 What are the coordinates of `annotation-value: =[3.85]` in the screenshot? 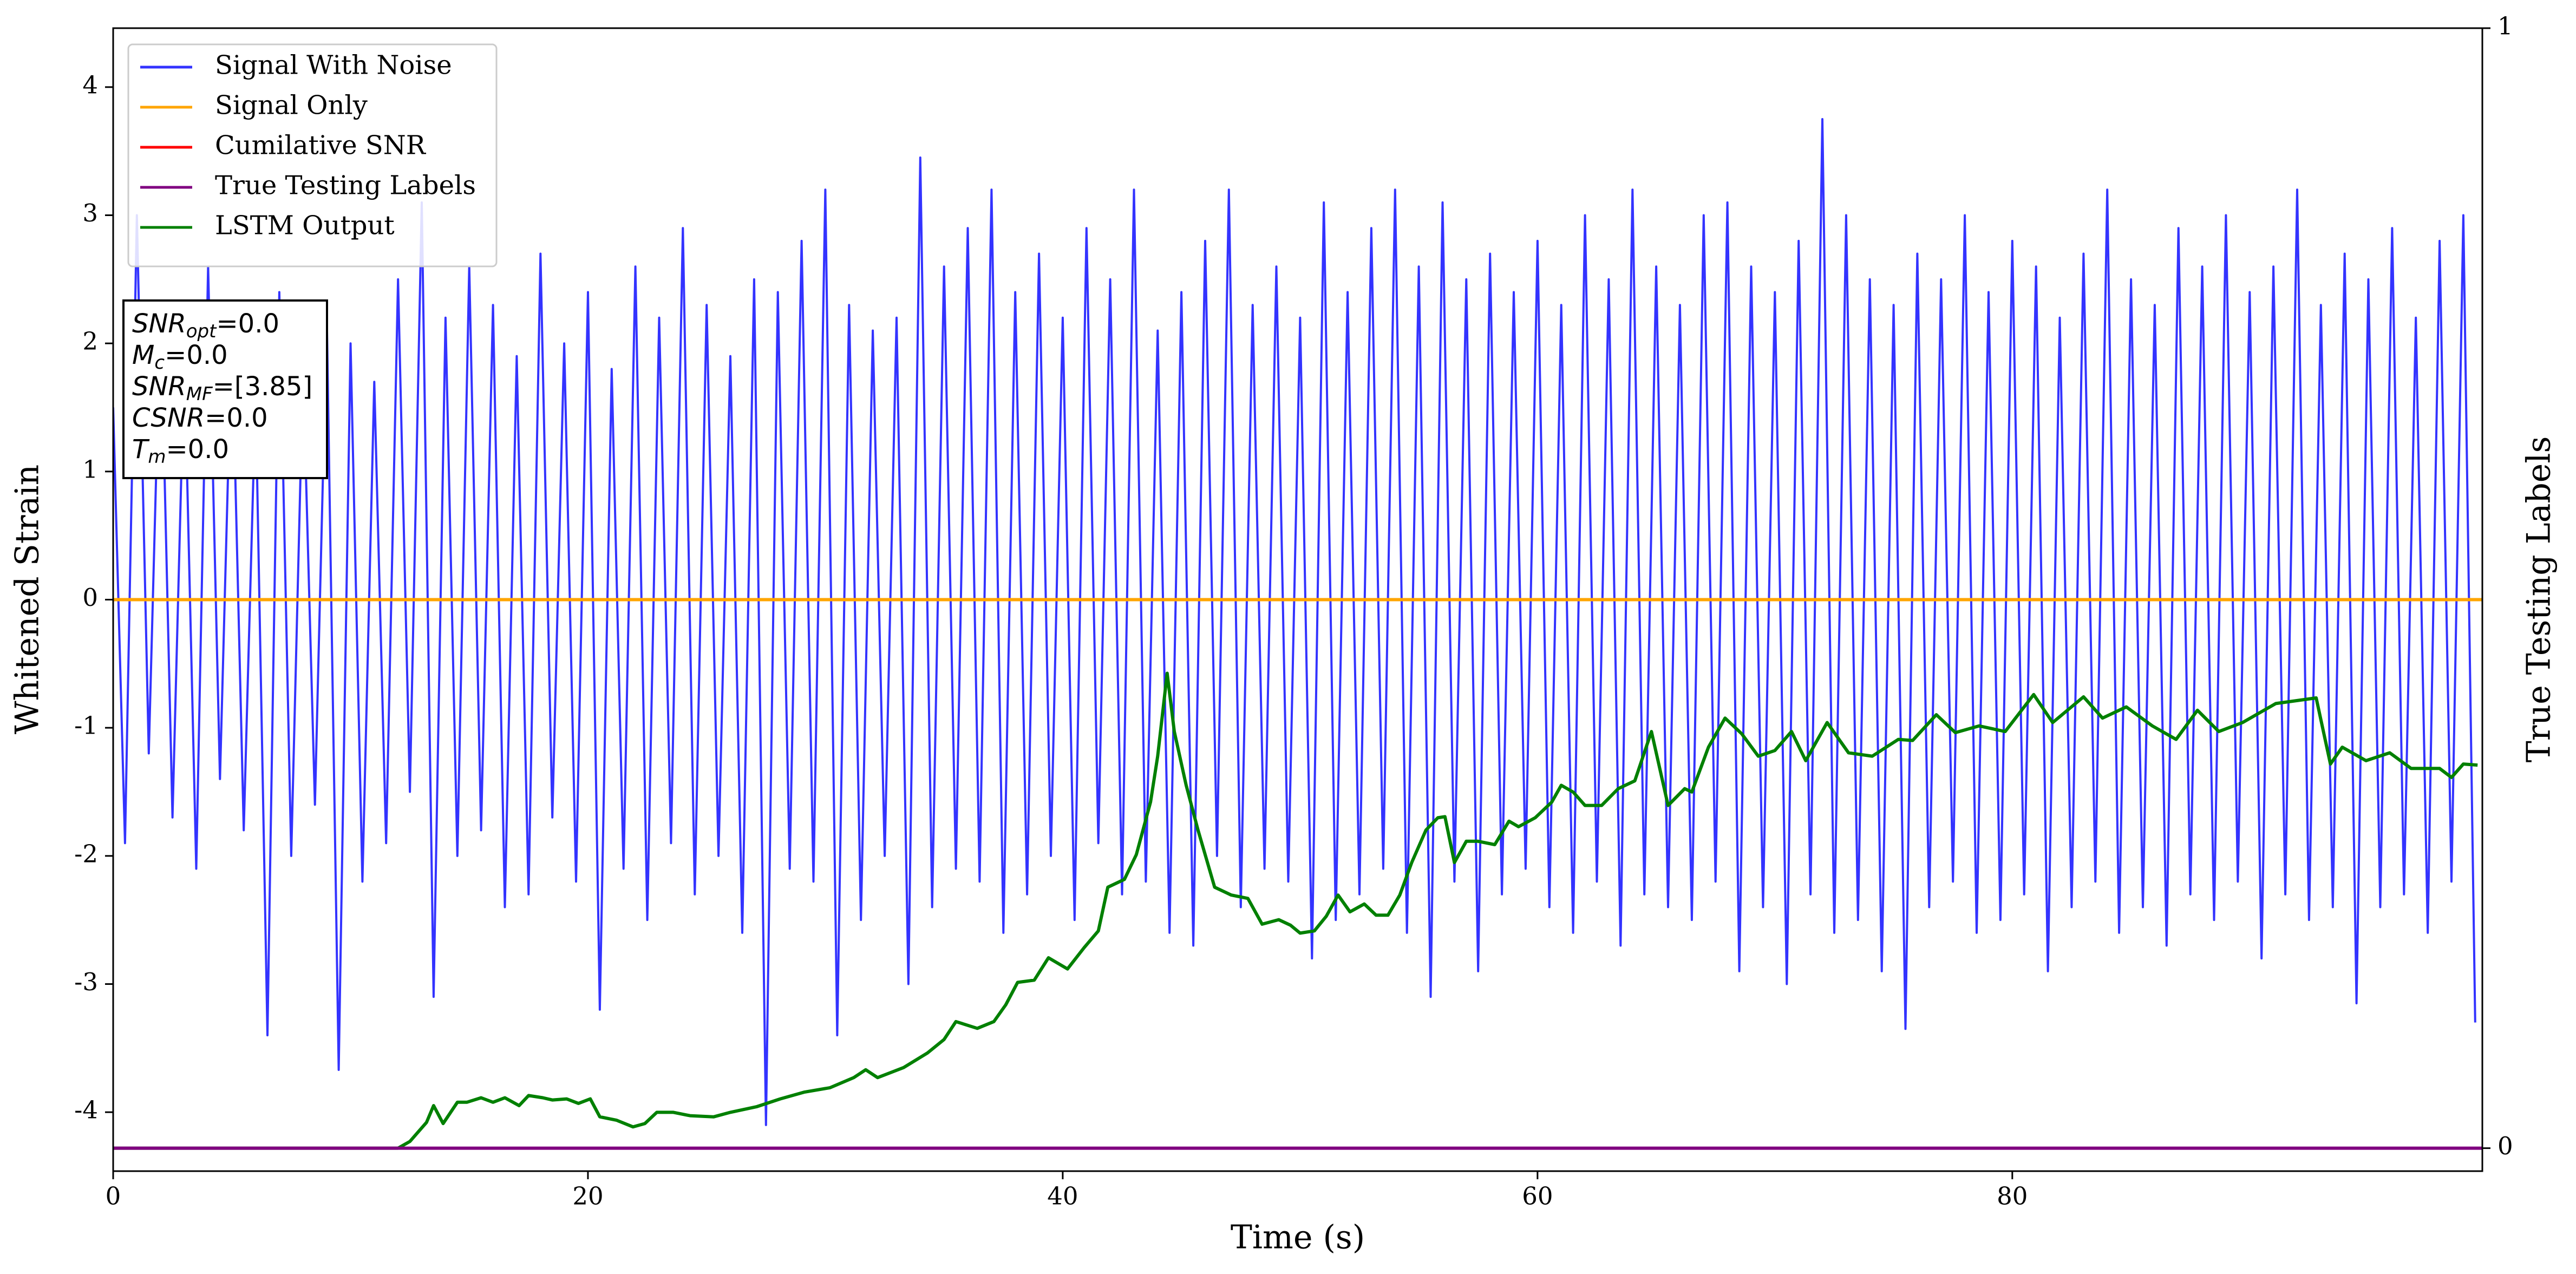 It's located at (263, 386).